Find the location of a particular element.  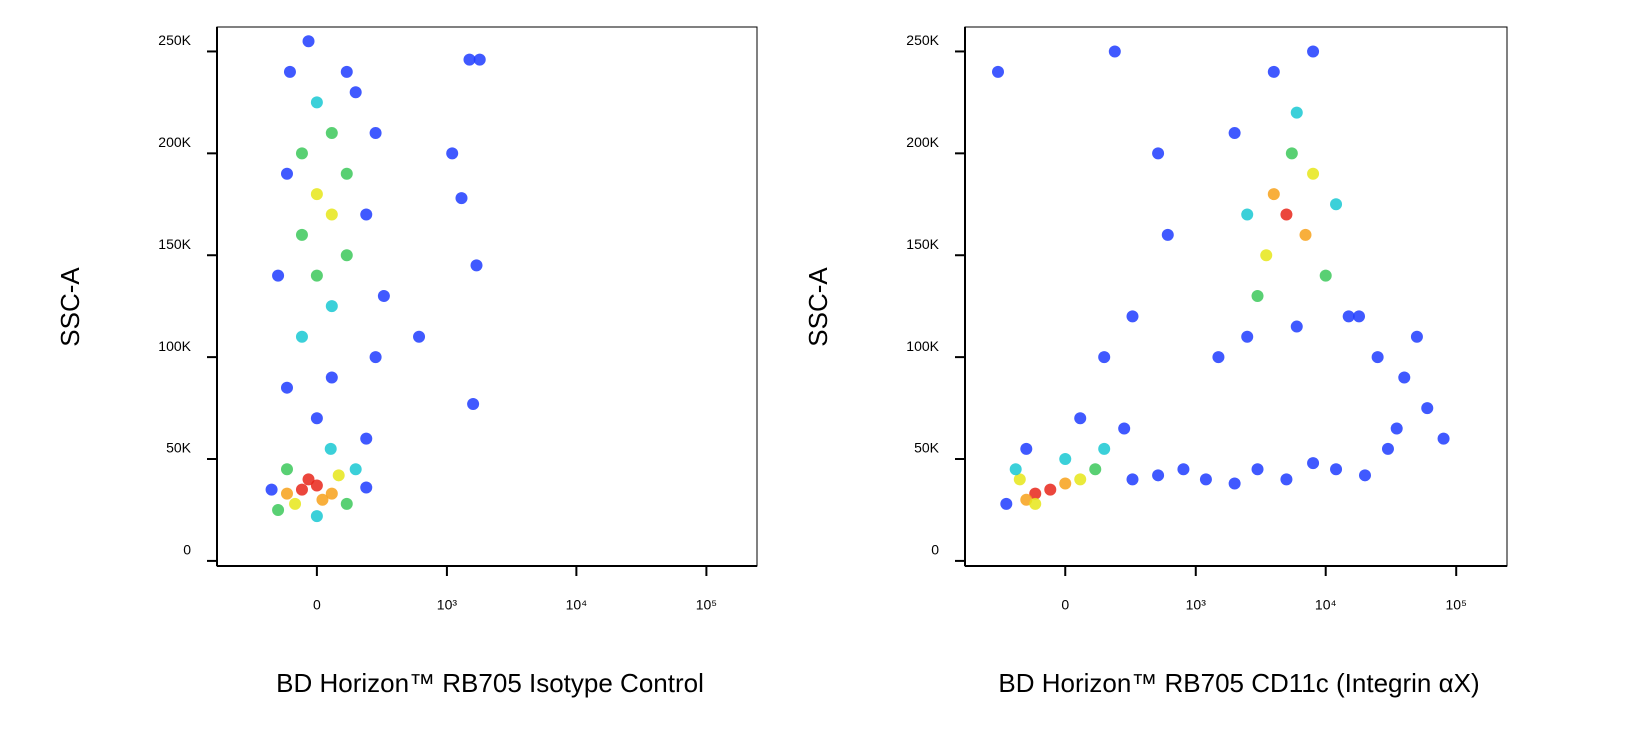

x-axis-label: BD Horizon™ RB705 CD11c (Integrin αX) is located at coordinates (1238, 683).